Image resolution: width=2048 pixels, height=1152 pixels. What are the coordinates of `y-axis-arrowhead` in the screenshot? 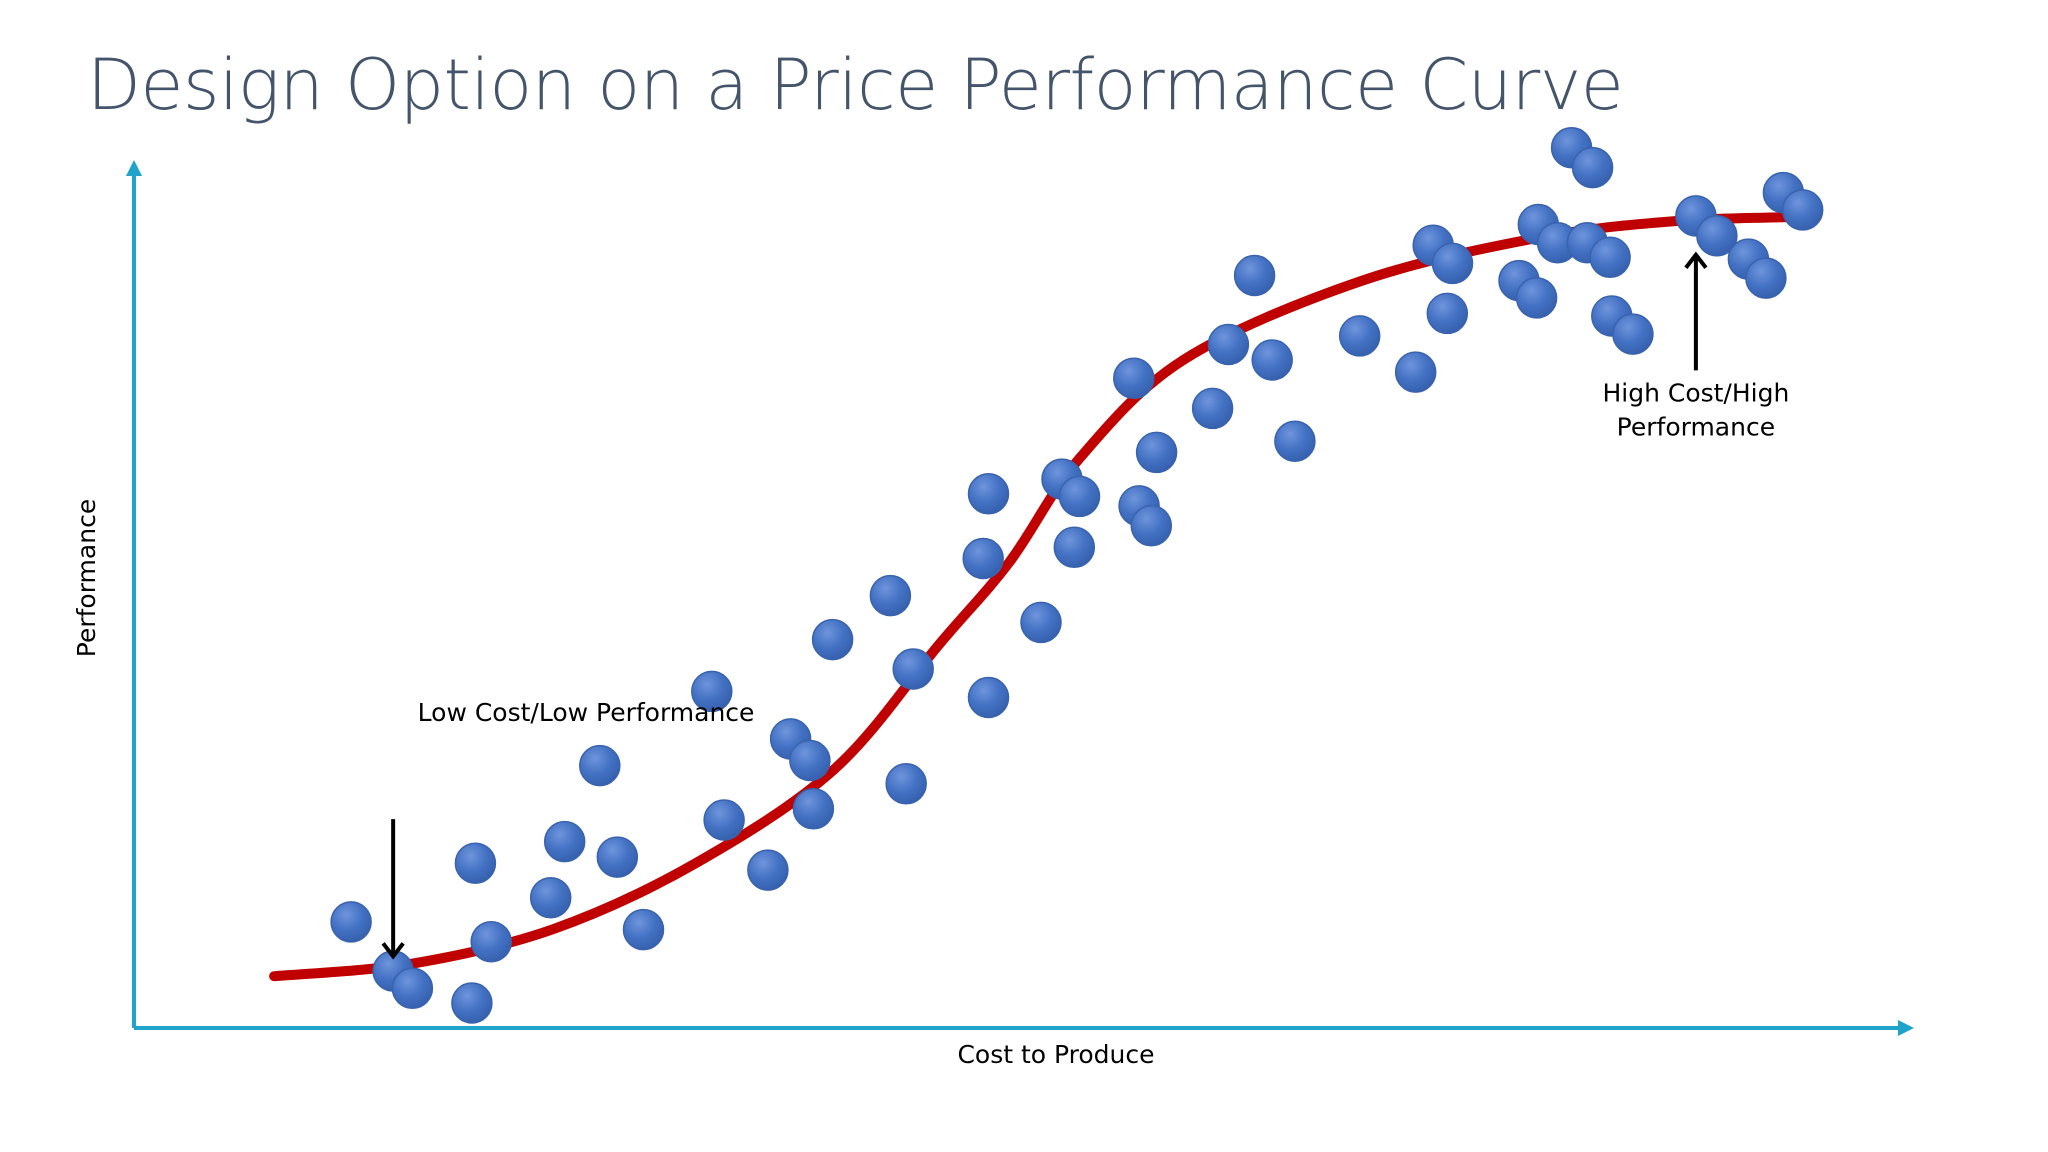 It's located at (134, 168).